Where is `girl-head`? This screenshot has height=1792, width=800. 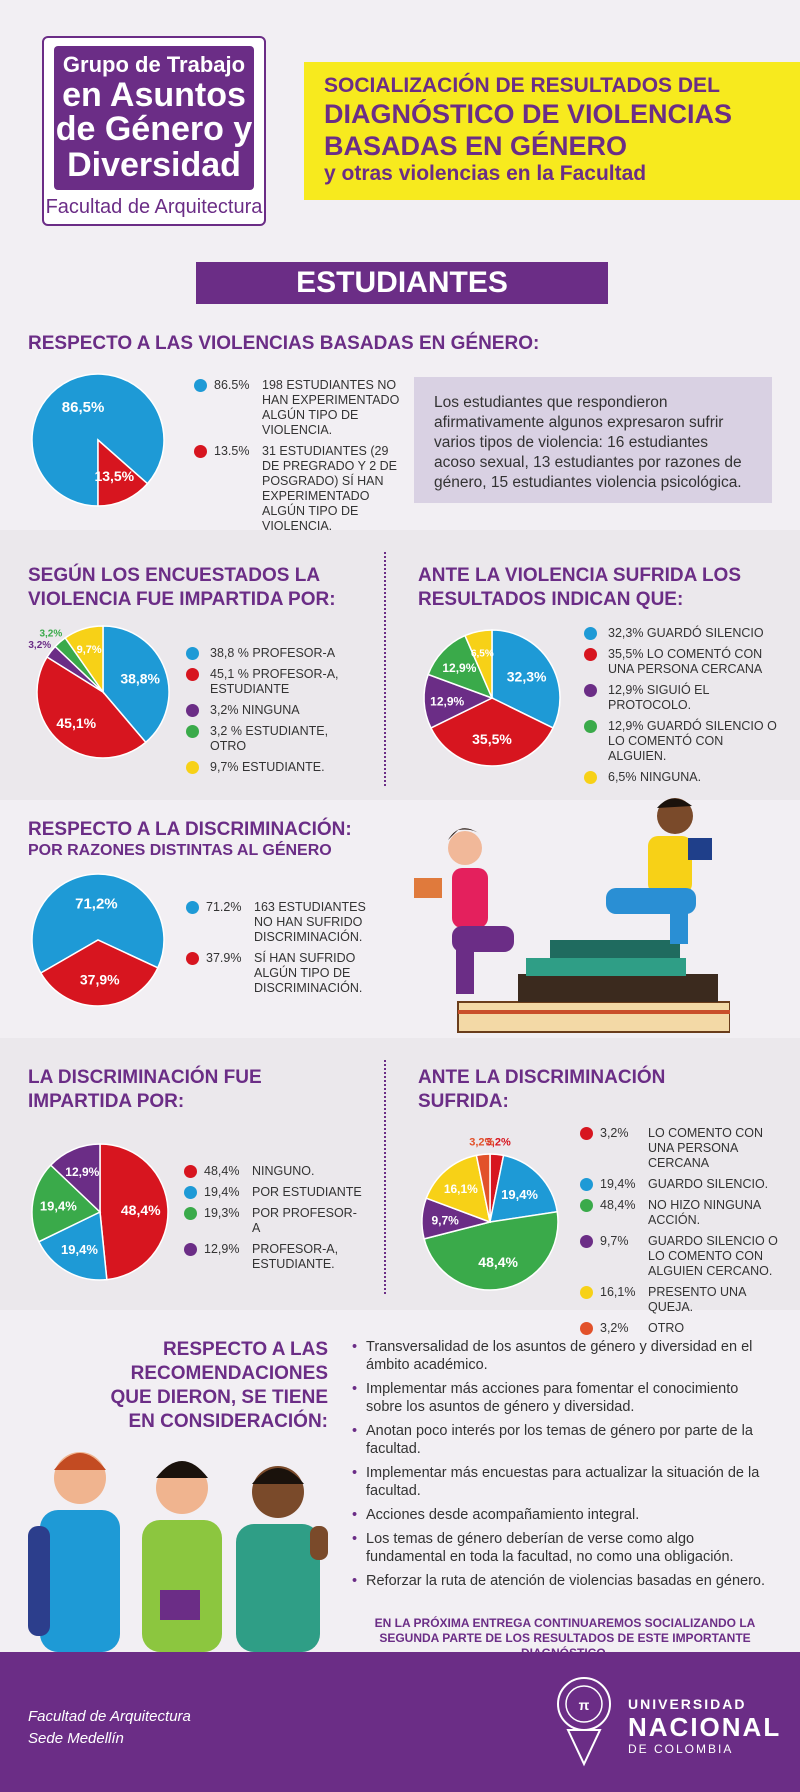 girl-head is located at coordinates (465, 848).